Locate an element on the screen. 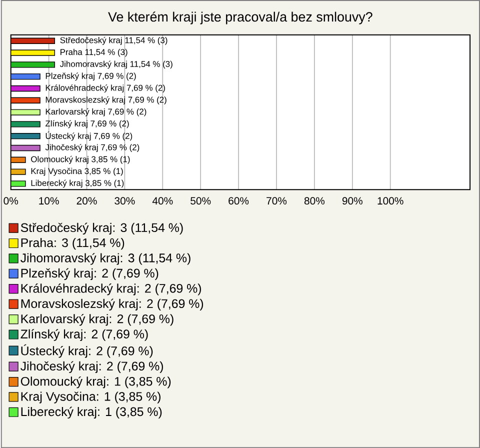  data-label: Karlovarský kraj 7,69 % (2) is located at coordinates (96, 112).